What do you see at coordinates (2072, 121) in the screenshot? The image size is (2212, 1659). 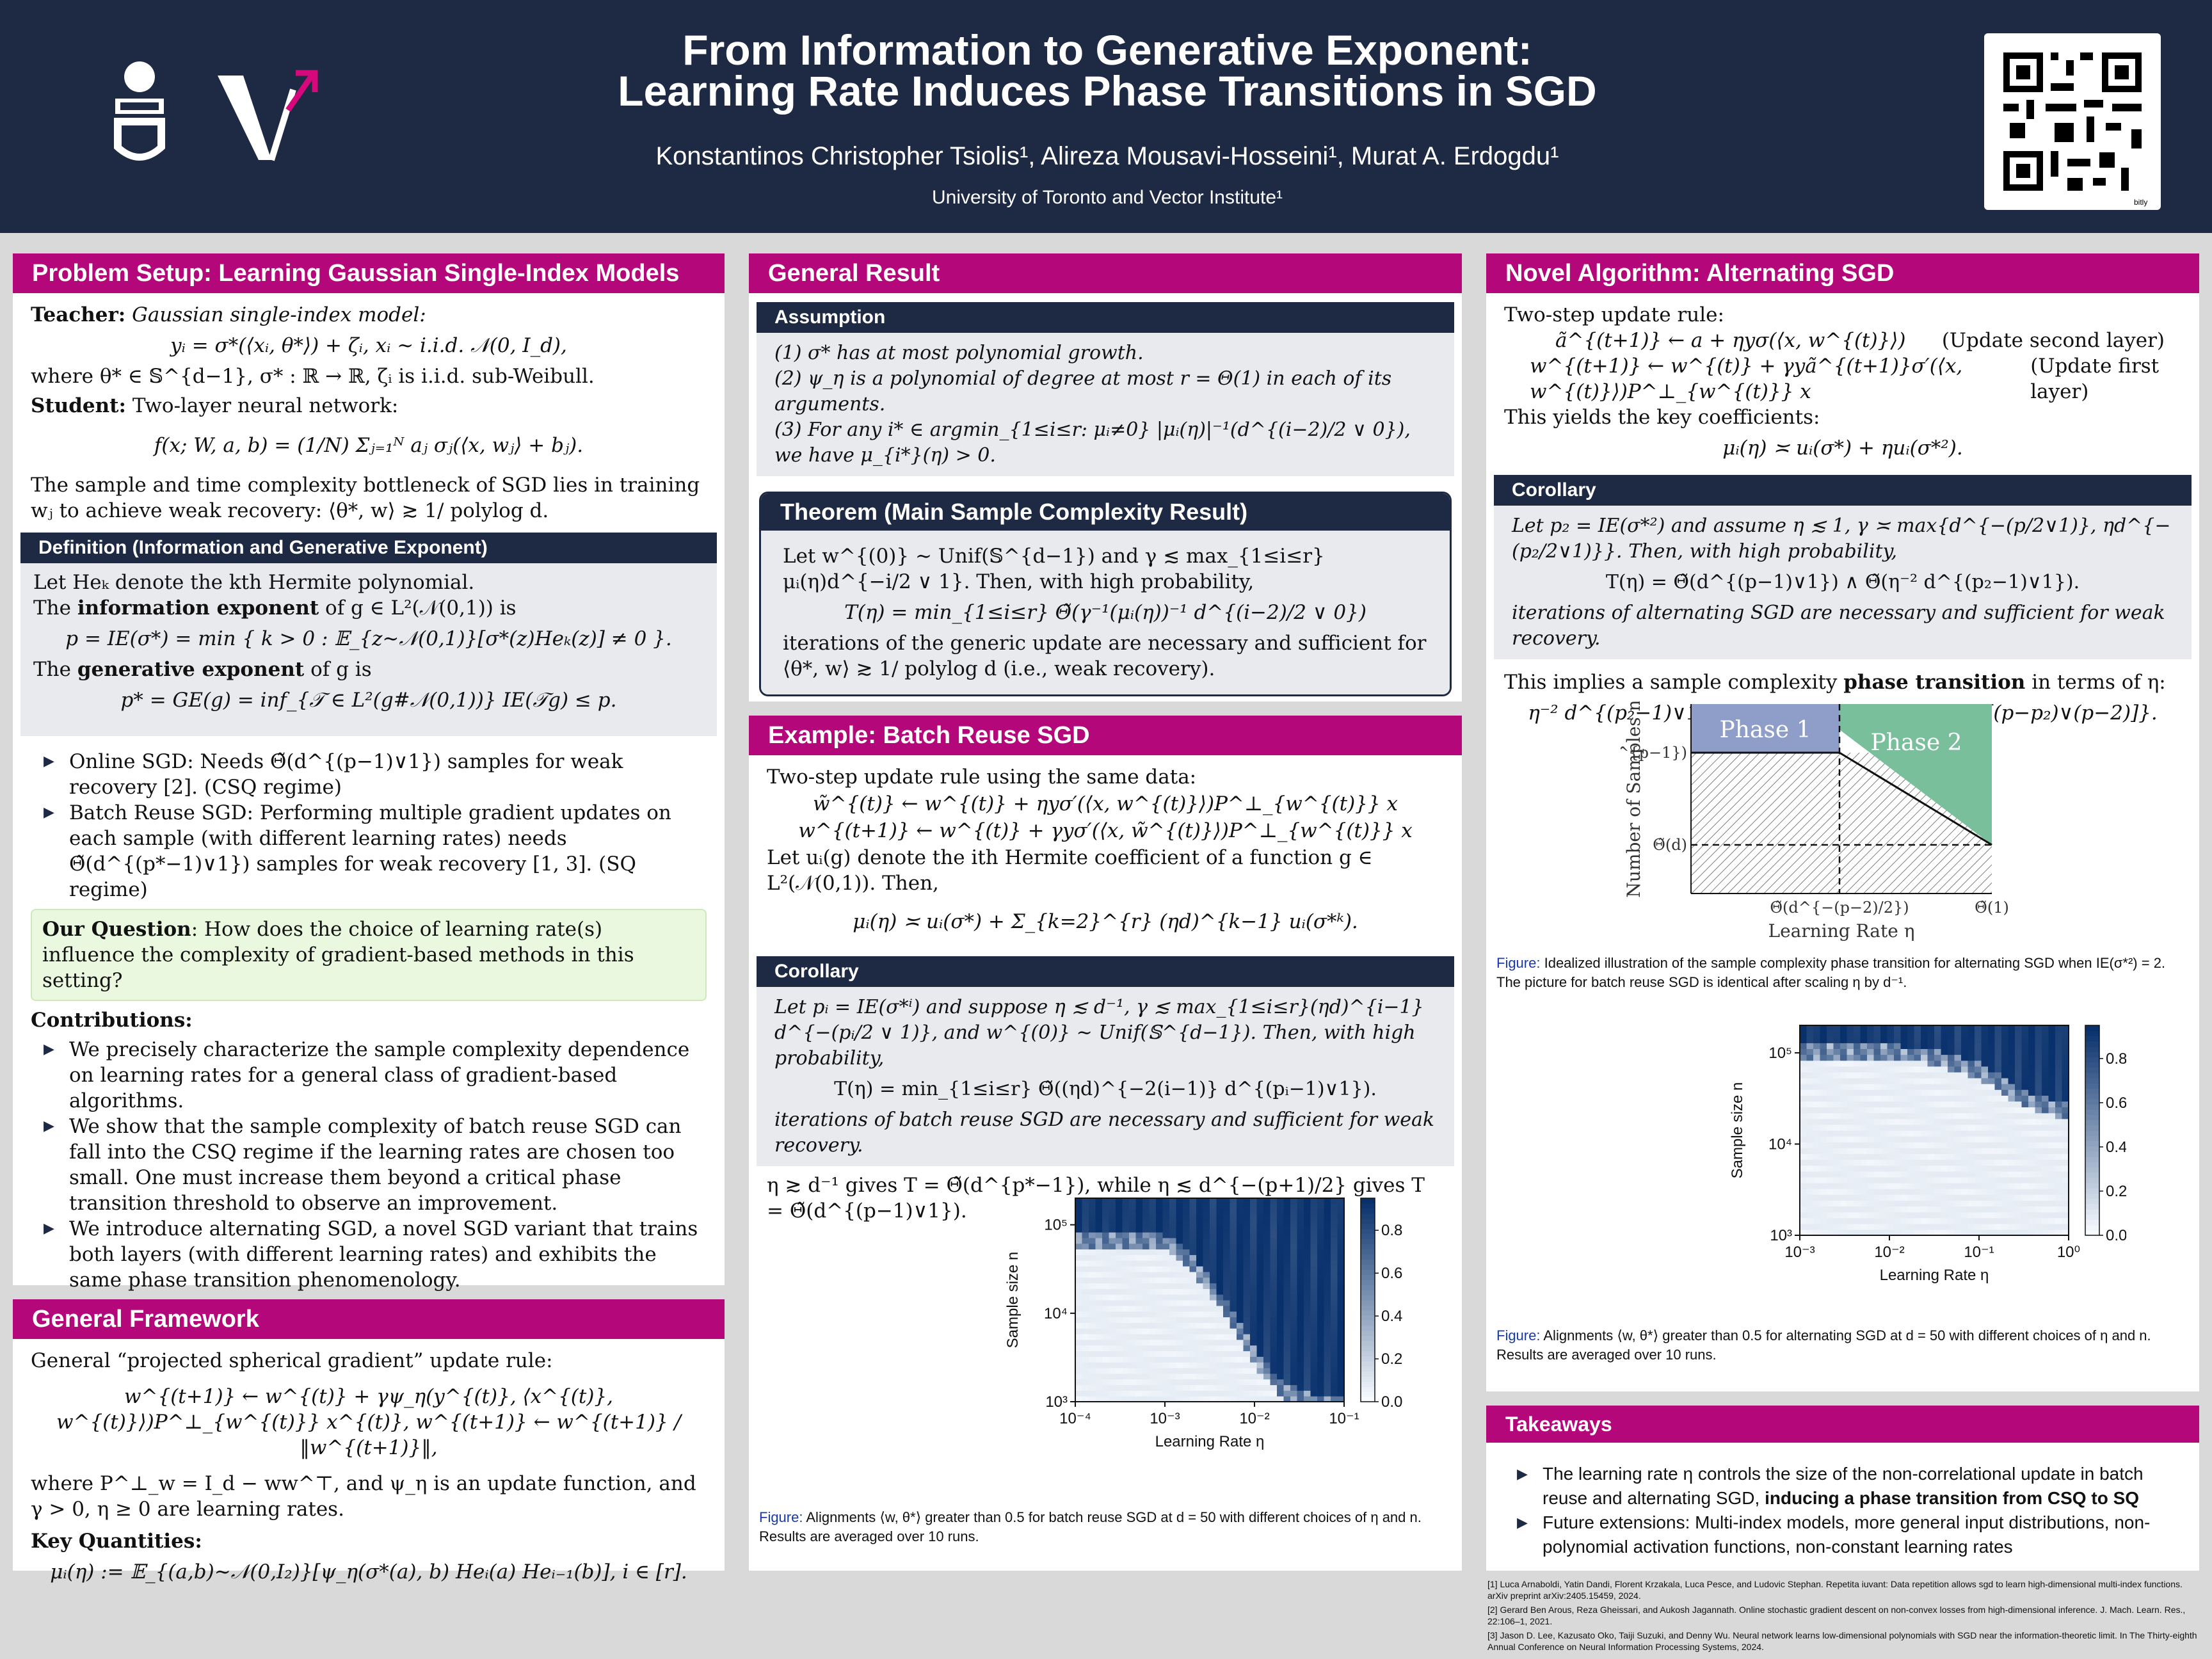 I see `qr-code: bitly` at bounding box center [2072, 121].